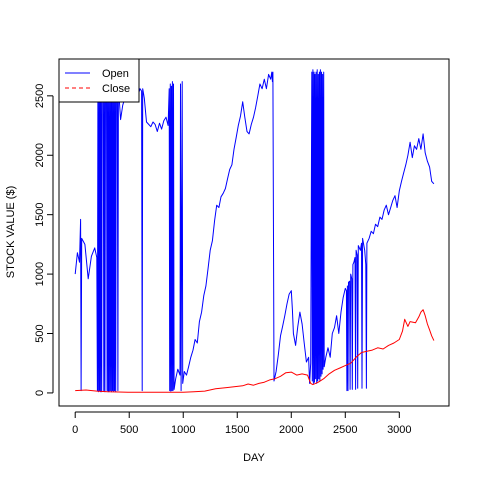  Describe the element at coordinates (254, 458) in the screenshot. I see `x-axis-title: DAY` at that location.